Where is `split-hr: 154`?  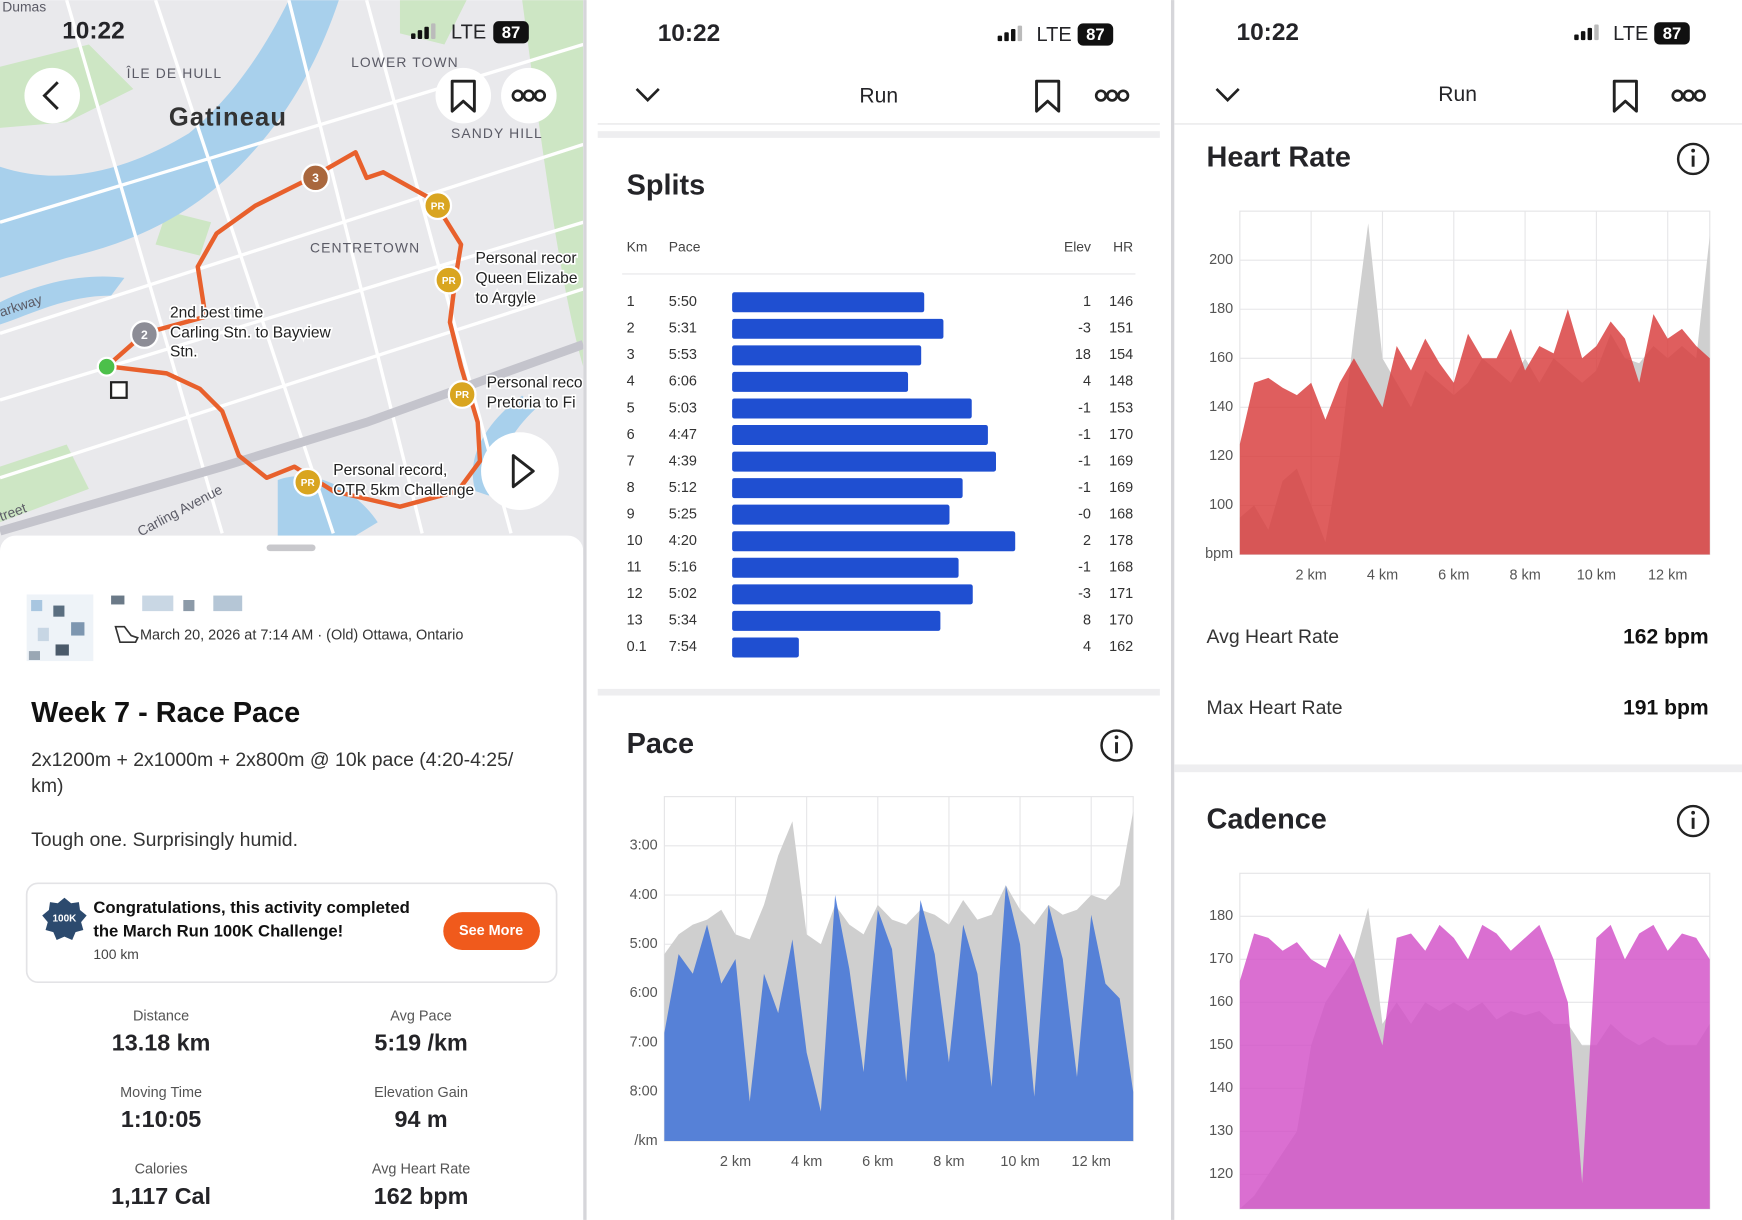 split-hr: 154 is located at coordinates (1121, 355).